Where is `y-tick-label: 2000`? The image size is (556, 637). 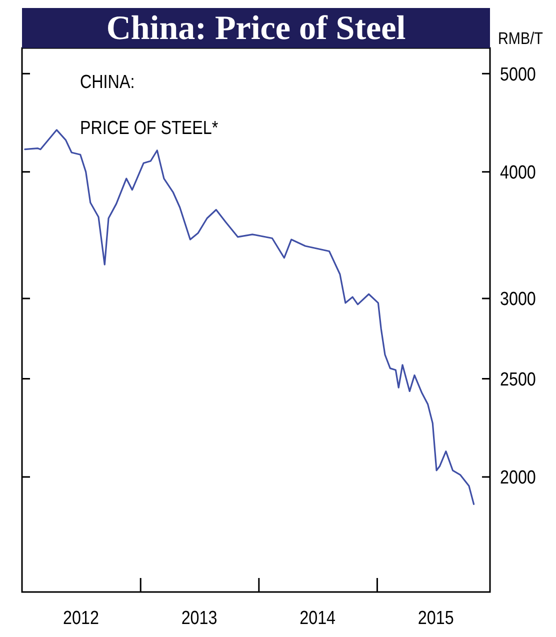
y-tick-label: 2000 is located at coordinates (518, 477).